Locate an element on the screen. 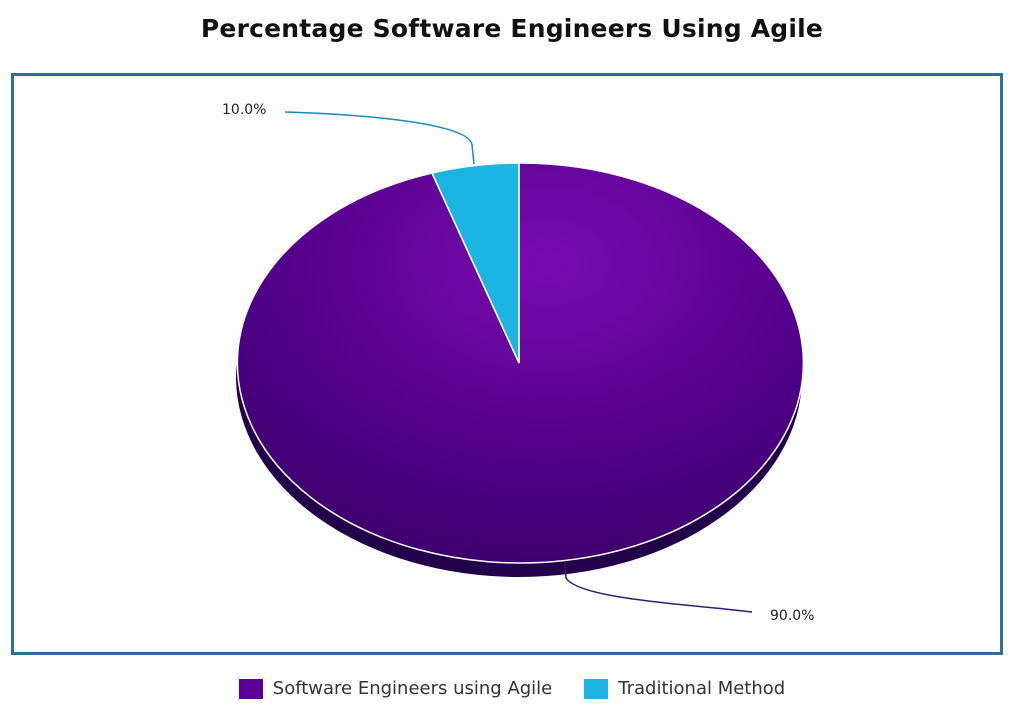 This screenshot has height=728, width=1024. legend-label-agile: Software Engineers using Agile is located at coordinates (412, 688).